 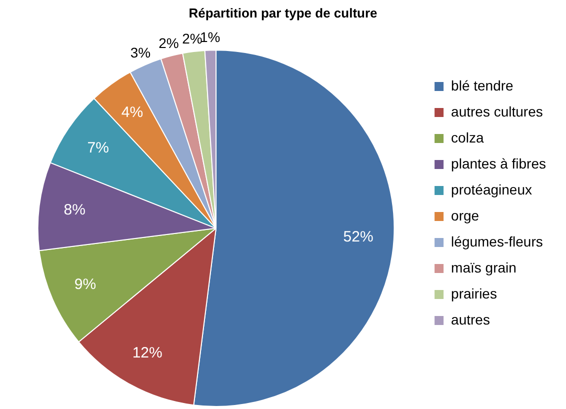 What do you see at coordinates (482, 85) in the screenshot?
I see `legend-label: blé tendre` at bounding box center [482, 85].